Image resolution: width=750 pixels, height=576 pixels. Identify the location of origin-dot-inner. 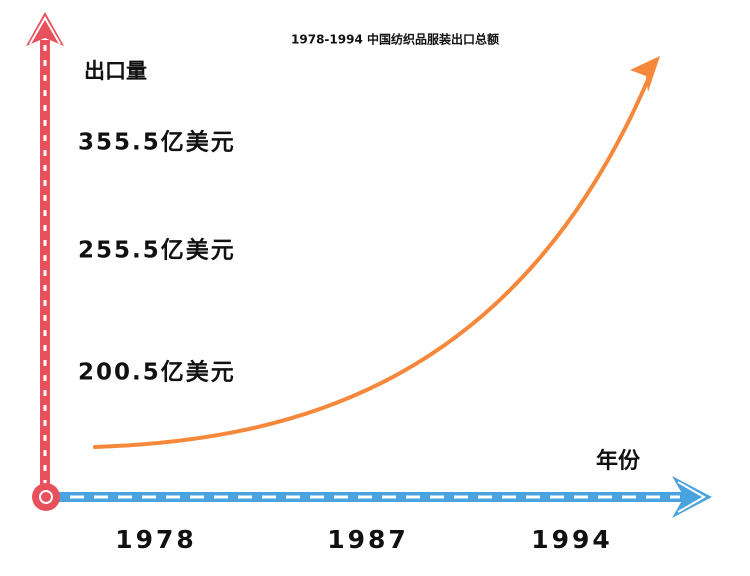
(46, 497).